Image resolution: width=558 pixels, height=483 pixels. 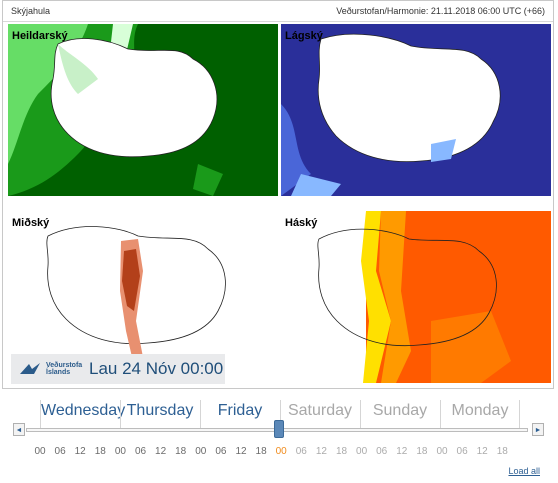 I want to click on logo-date-box: Veðurstofa Íslands Lau 24 Nóv 00:00, so click(x=118, y=369).